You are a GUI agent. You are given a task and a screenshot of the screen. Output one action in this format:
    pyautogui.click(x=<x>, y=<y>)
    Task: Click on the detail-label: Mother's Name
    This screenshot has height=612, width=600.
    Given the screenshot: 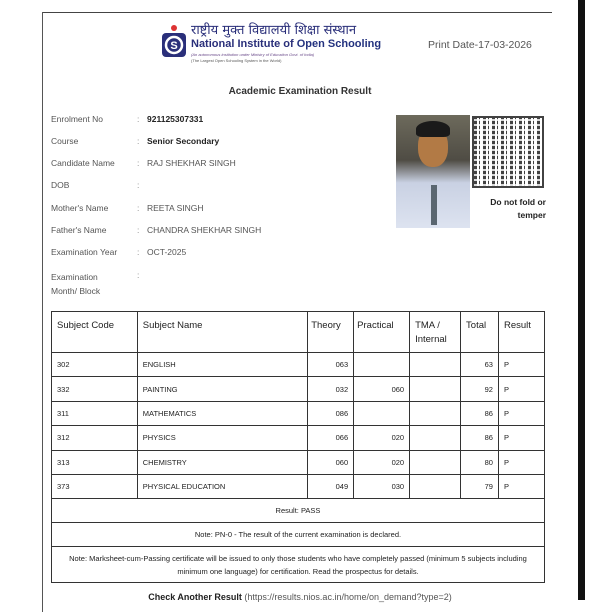 What is the action you would take?
    pyautogui.click(x=80, y=208)
    